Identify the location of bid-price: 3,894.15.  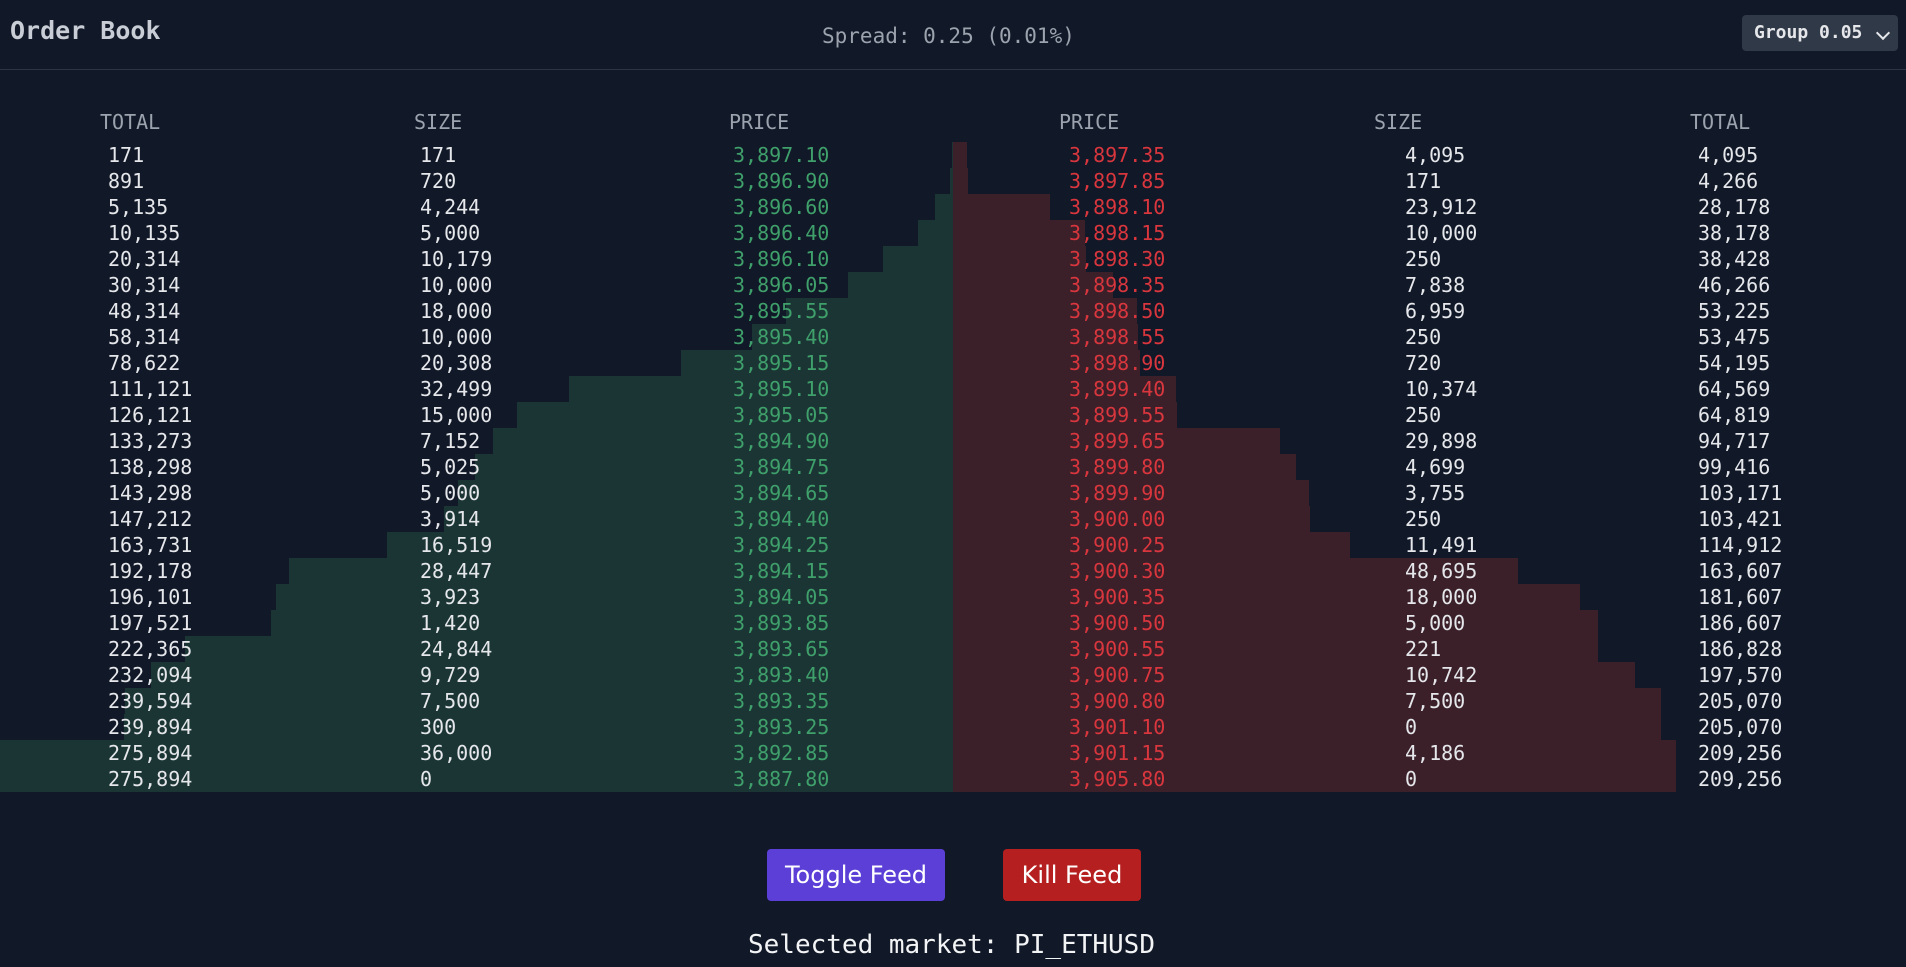
(781, 571).